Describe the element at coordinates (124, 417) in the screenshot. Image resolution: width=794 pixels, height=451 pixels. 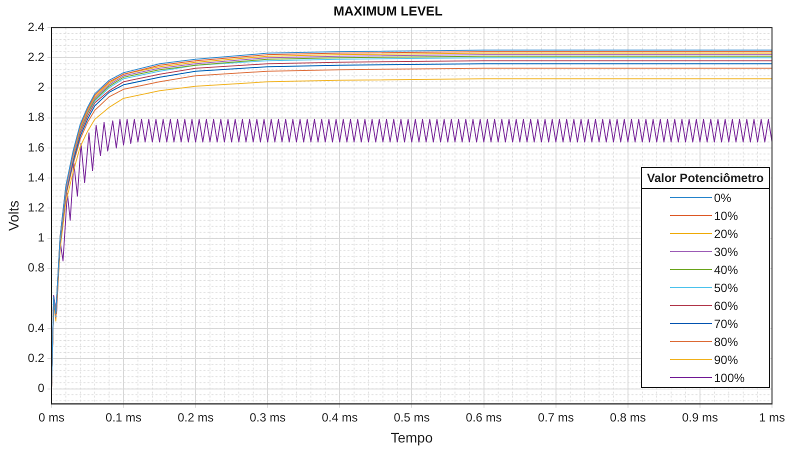
I see `x-tick-label: 0.1 ms` at that location.